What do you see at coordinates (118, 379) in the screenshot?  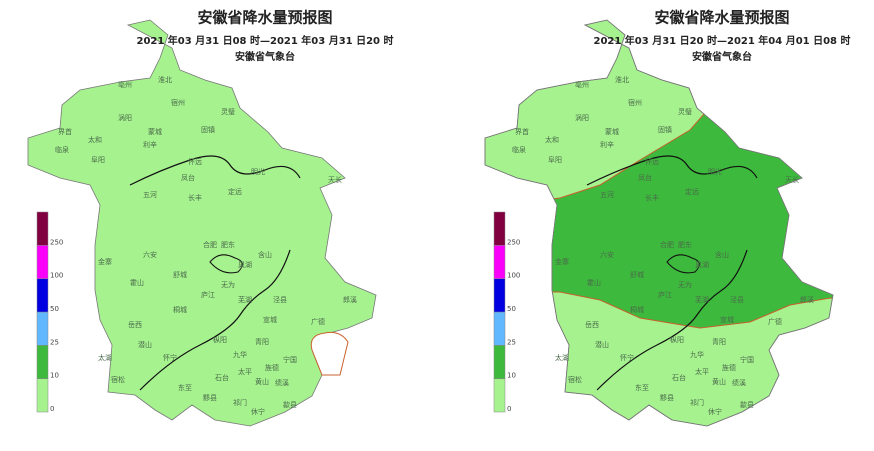 I see `city-label: 宿松` at bounding box center [118, 379].